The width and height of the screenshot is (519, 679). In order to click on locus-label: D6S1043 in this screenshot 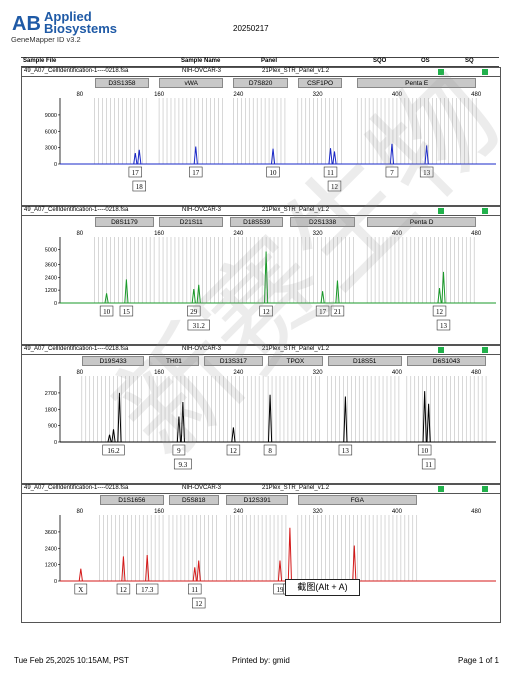, I will do `click(446, 361)`.